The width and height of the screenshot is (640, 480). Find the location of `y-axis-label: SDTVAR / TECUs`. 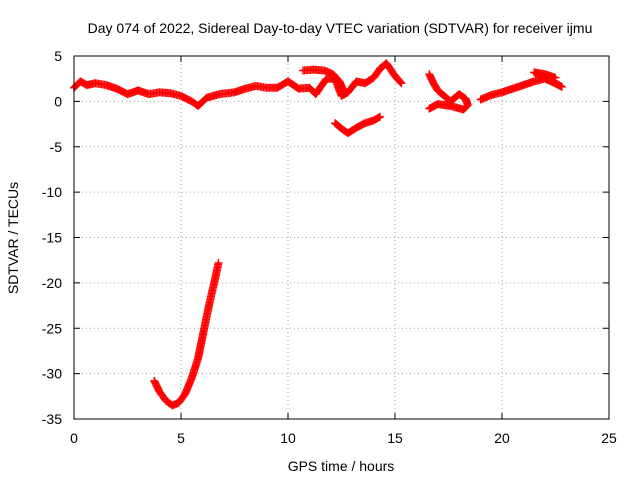

y-axis-label: SDTVAR / TECUs is located at coordinates (13, 238).